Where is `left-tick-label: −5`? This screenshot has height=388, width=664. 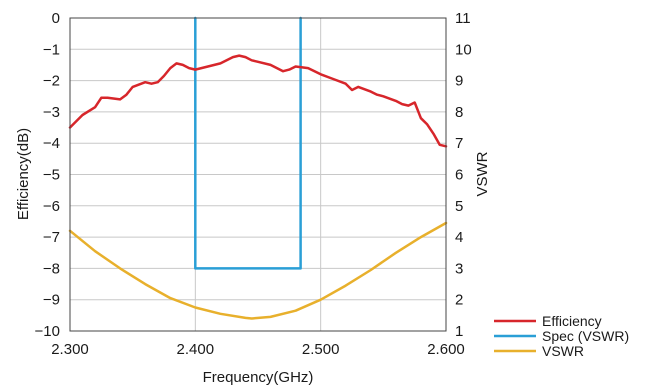 left-tick-label: −5 is located at coordinates (51, 175).